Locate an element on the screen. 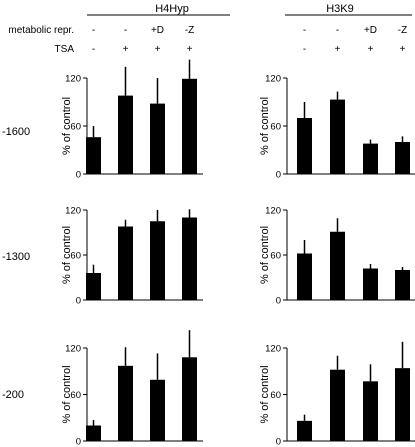 The height and width of the screenshot is (447, 415). metabolic-value-h3k9-3: -Z is located at coordinates (402, 30).